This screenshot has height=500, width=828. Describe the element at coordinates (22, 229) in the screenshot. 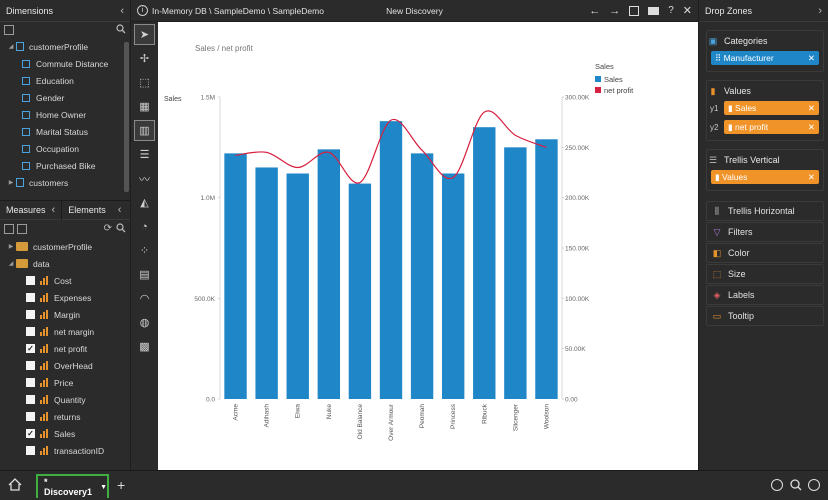

I see `calculated-field-icon` at that location.